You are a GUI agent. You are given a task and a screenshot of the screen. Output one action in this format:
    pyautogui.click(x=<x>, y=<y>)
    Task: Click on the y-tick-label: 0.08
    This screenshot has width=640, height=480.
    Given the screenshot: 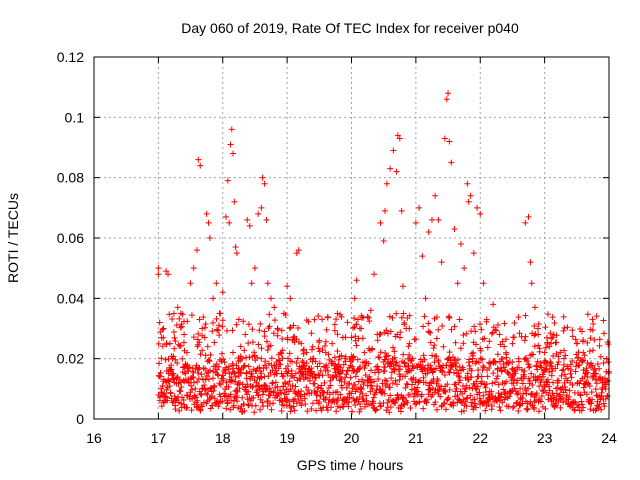 What is the action you would take?
    pyautogui.click(x=70, y=178)
    